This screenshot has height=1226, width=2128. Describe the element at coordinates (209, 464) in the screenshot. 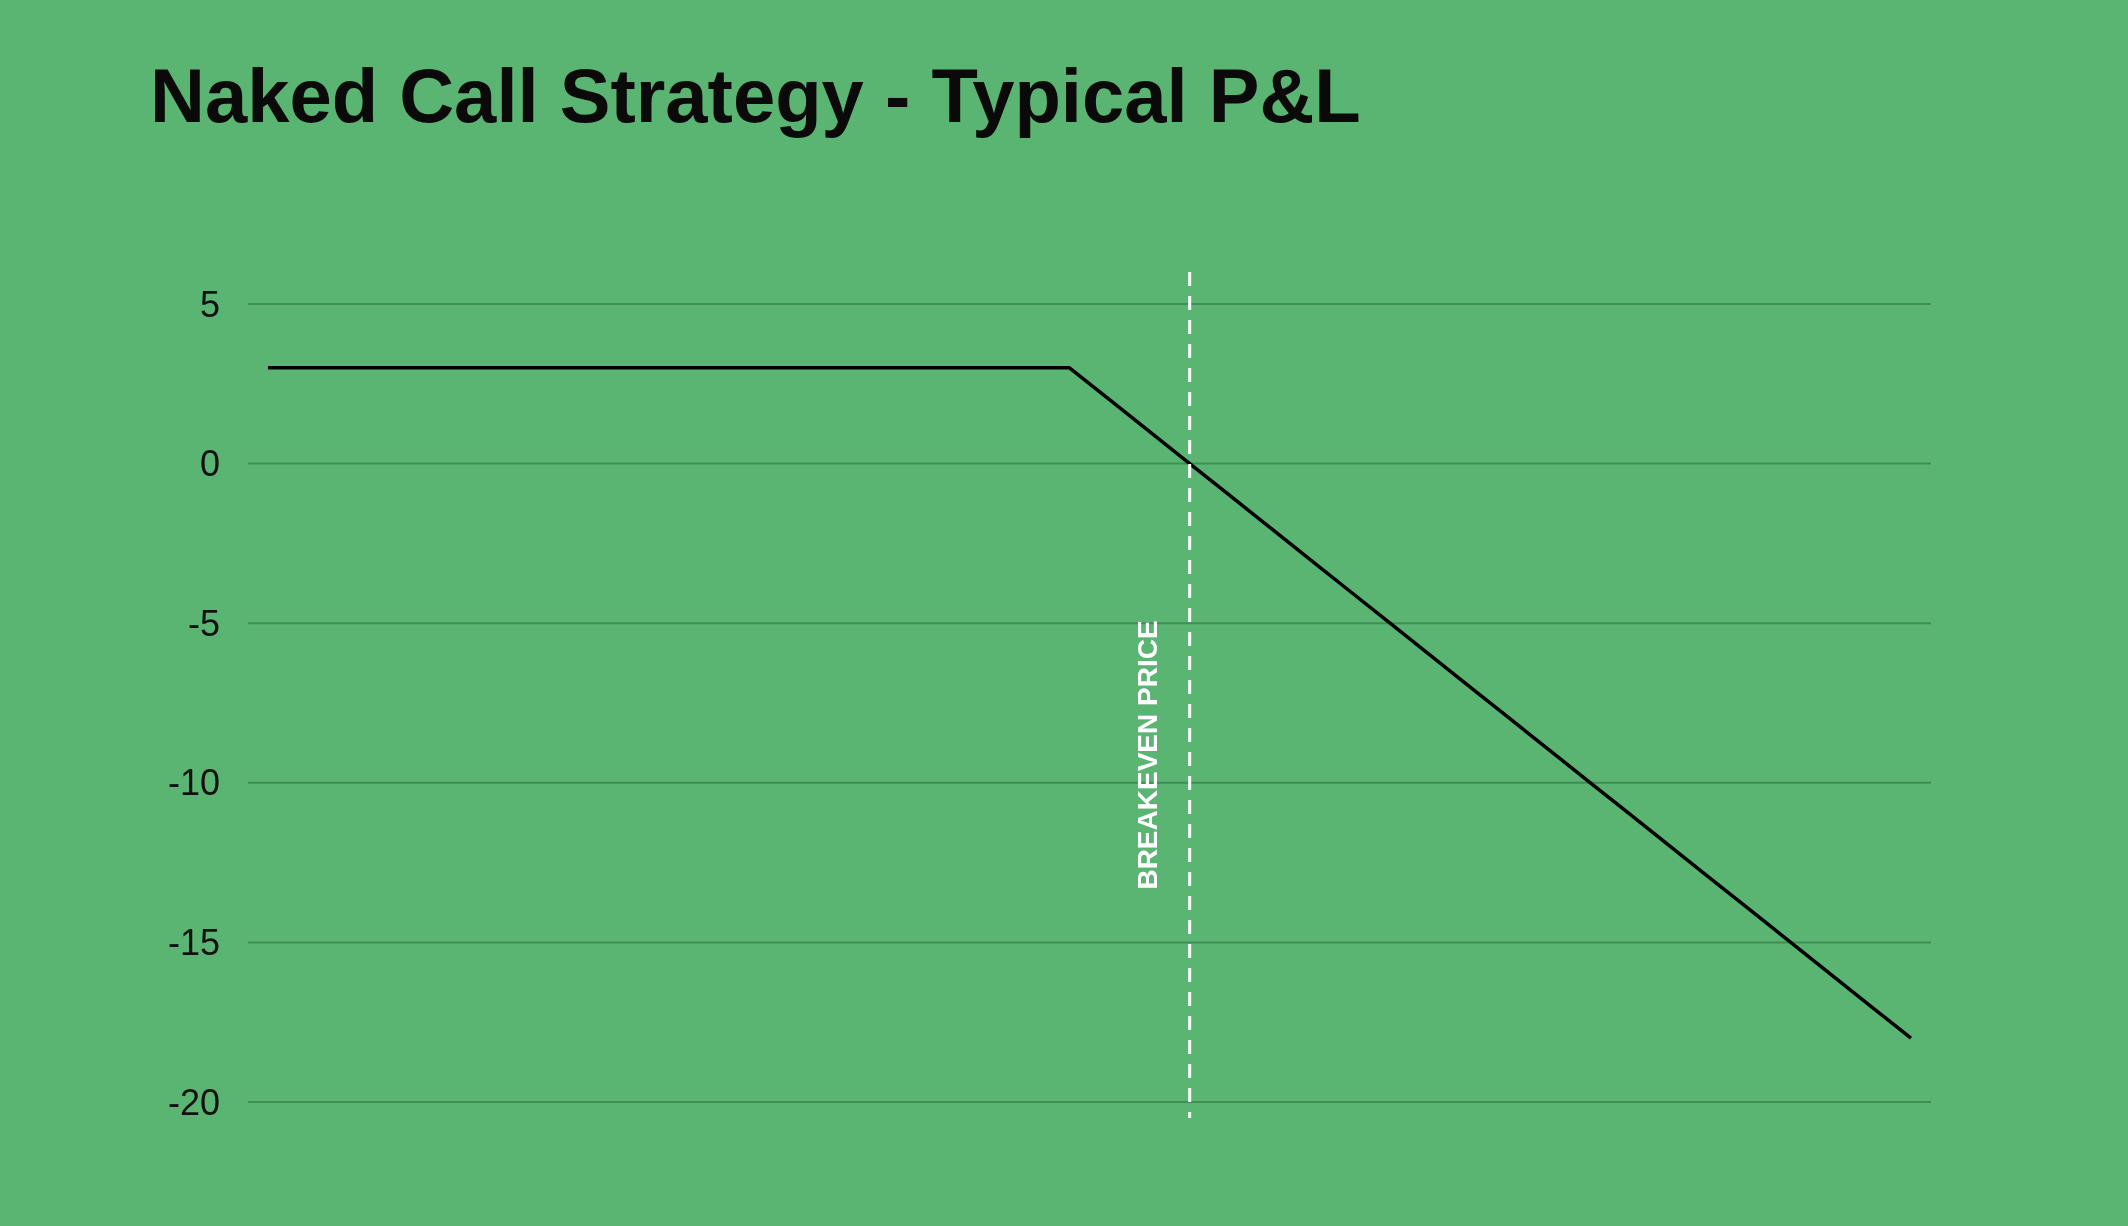

I see `y-tick-label: 0` at that location.